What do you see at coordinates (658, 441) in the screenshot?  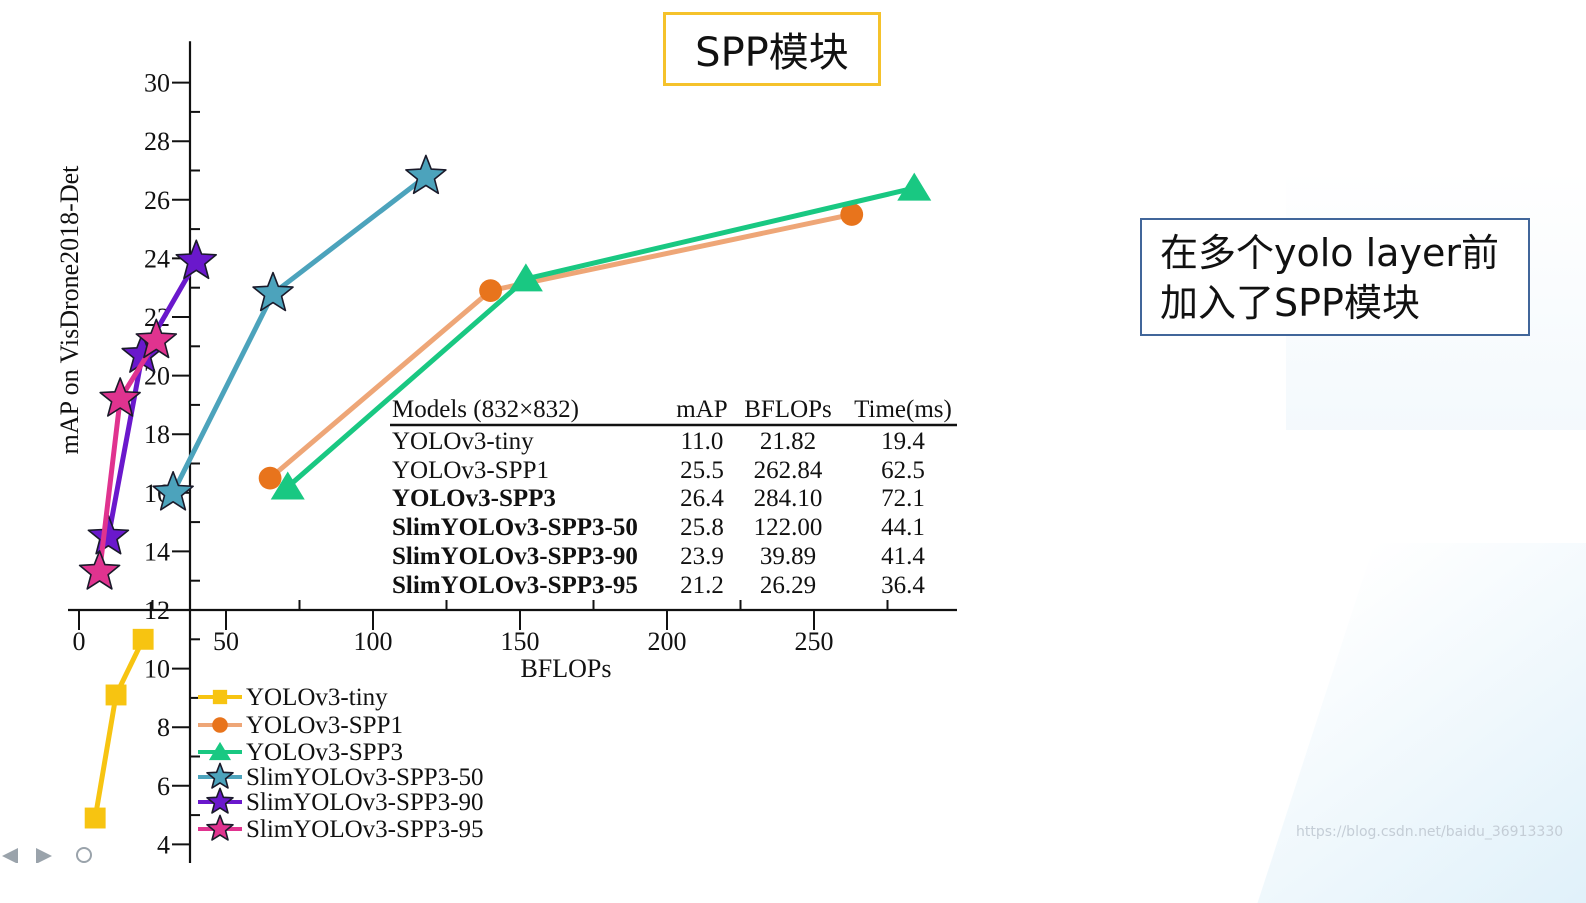 I see `table-row: YOLOv3-tiny 11.0 21.82 19.4` at bounding box center [658, 441].